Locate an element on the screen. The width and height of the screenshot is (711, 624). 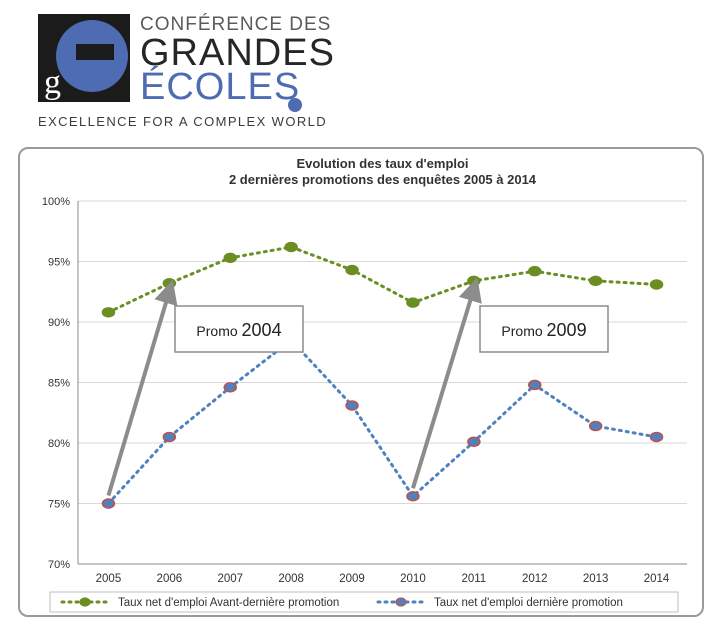
x-tick-label: 2010 is located at coordinates (413, 579).